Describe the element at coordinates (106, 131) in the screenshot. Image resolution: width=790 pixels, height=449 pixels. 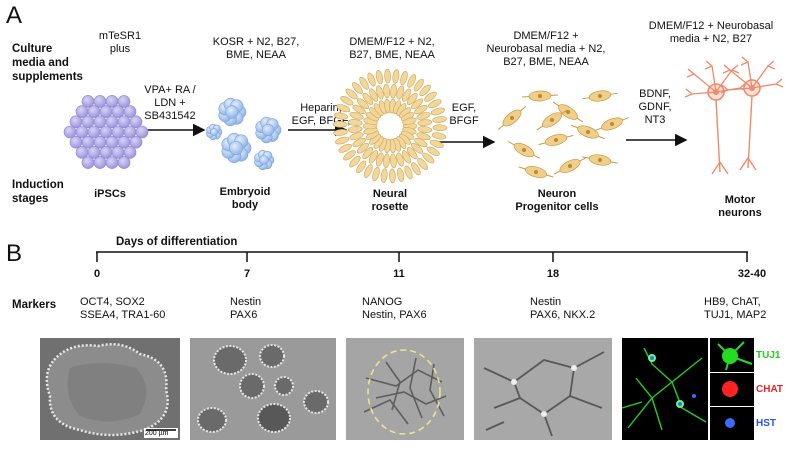
I see `ipsc-colony-icon` at that location.